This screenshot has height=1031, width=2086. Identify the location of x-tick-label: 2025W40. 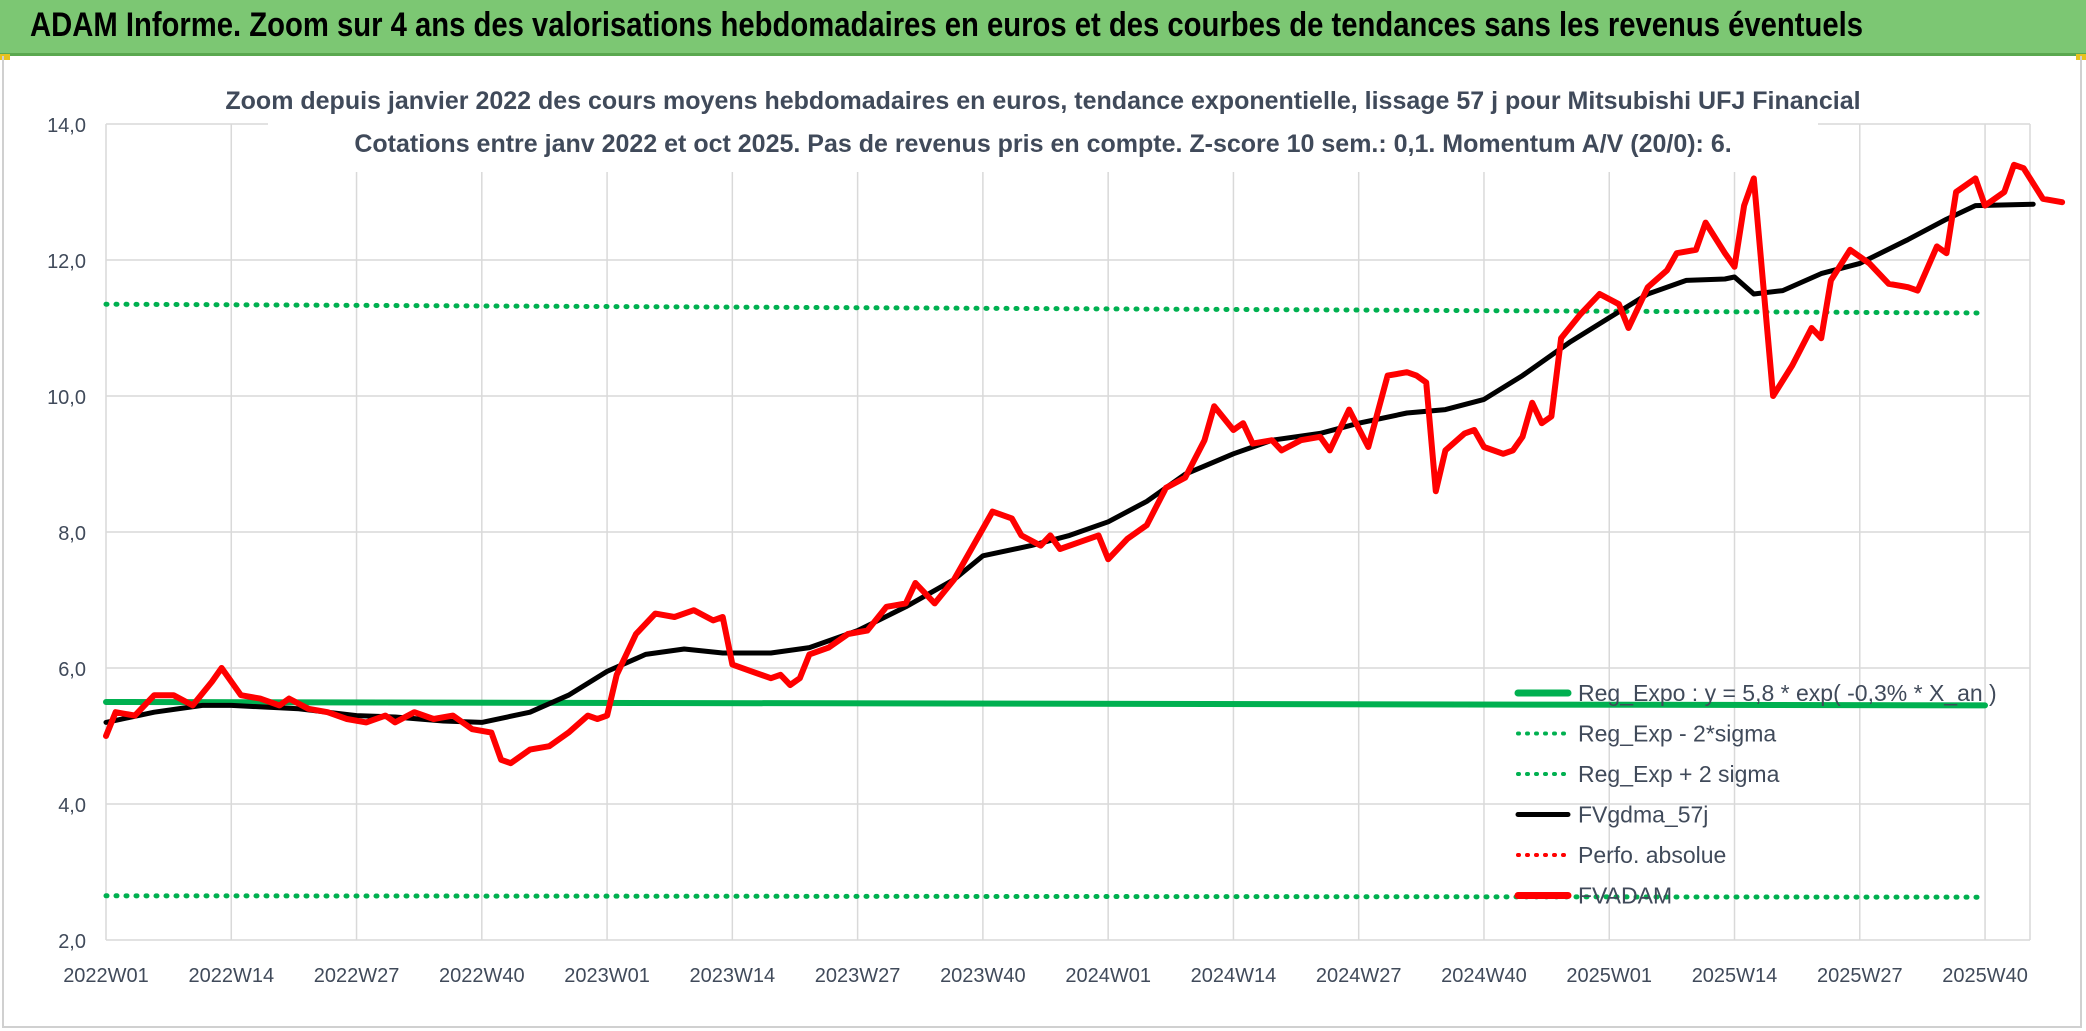
(1985, 976).